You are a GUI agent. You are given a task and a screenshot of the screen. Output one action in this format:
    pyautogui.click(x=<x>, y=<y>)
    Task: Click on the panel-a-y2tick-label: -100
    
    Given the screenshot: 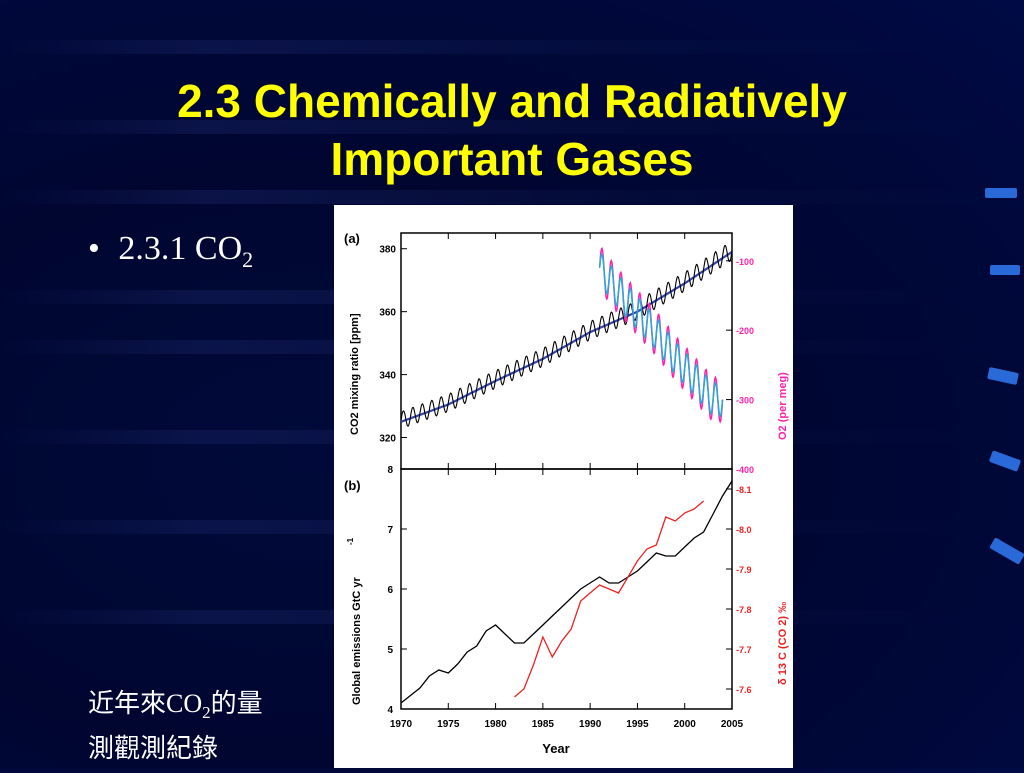 What is the action you would take?
    pyautogui.click(x=745, y=262)
    